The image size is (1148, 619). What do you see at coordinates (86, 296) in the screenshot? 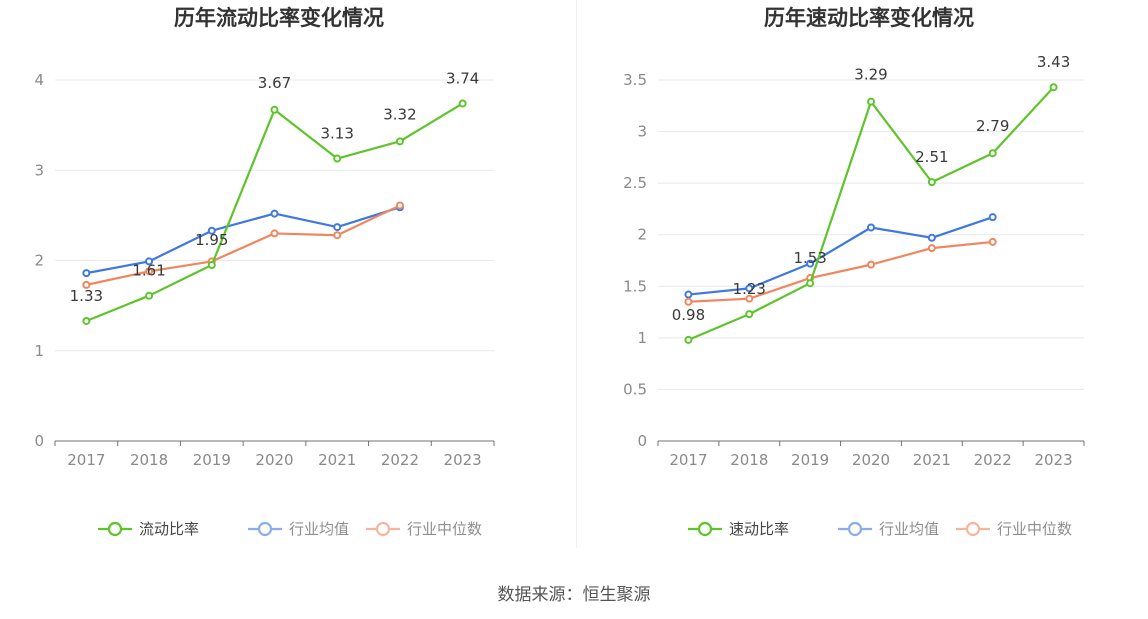
I see `data-label: 1.33` at bounding box center [86, 296].